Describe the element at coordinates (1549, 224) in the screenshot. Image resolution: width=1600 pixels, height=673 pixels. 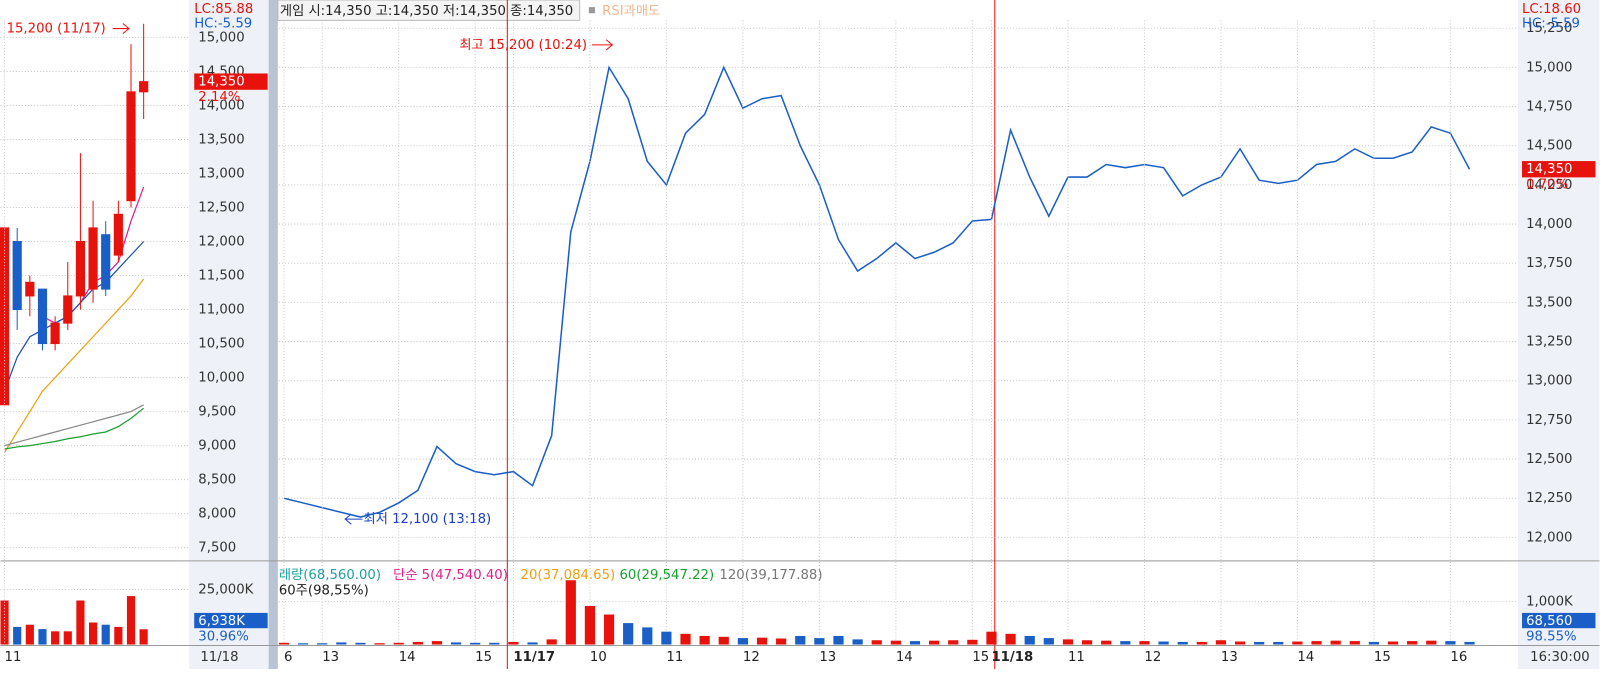
I see `y-tick-label: 14,000` at that location.